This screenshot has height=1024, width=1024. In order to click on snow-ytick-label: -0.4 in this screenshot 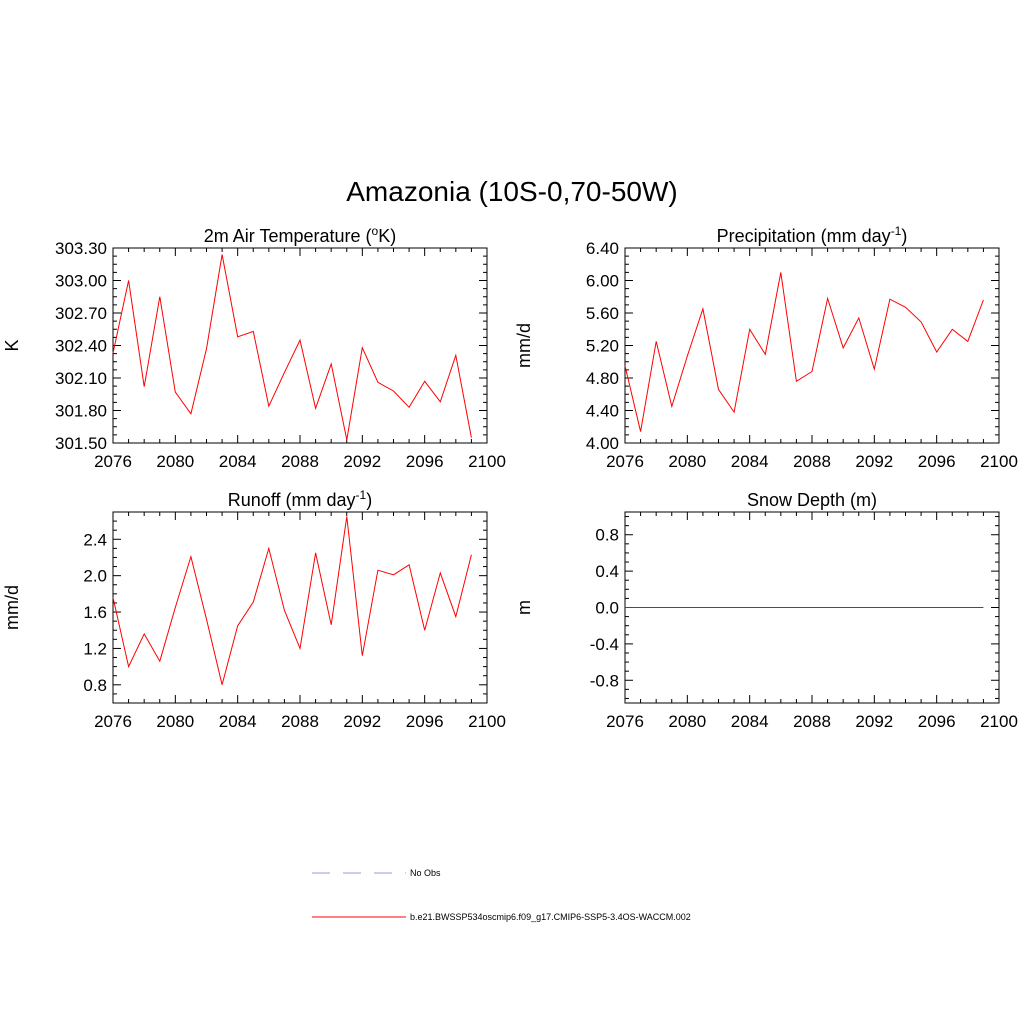, I will do `click(604, 644)`.